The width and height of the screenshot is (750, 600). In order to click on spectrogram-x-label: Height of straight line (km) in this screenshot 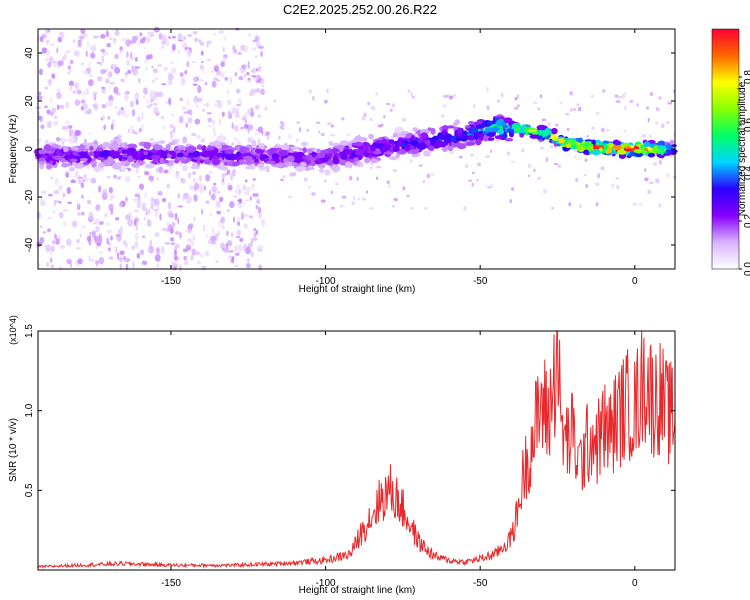, I will do `click(357, 289)`.